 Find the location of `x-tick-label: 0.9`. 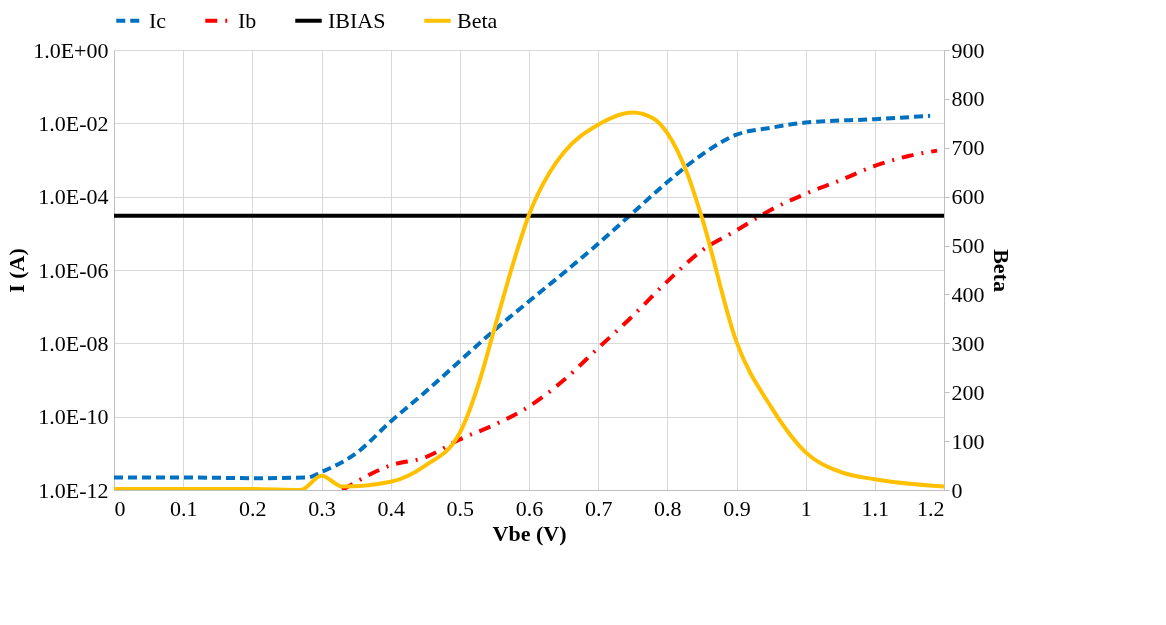

x-tick-label: 0.9 is located at coordinates (737, 508).